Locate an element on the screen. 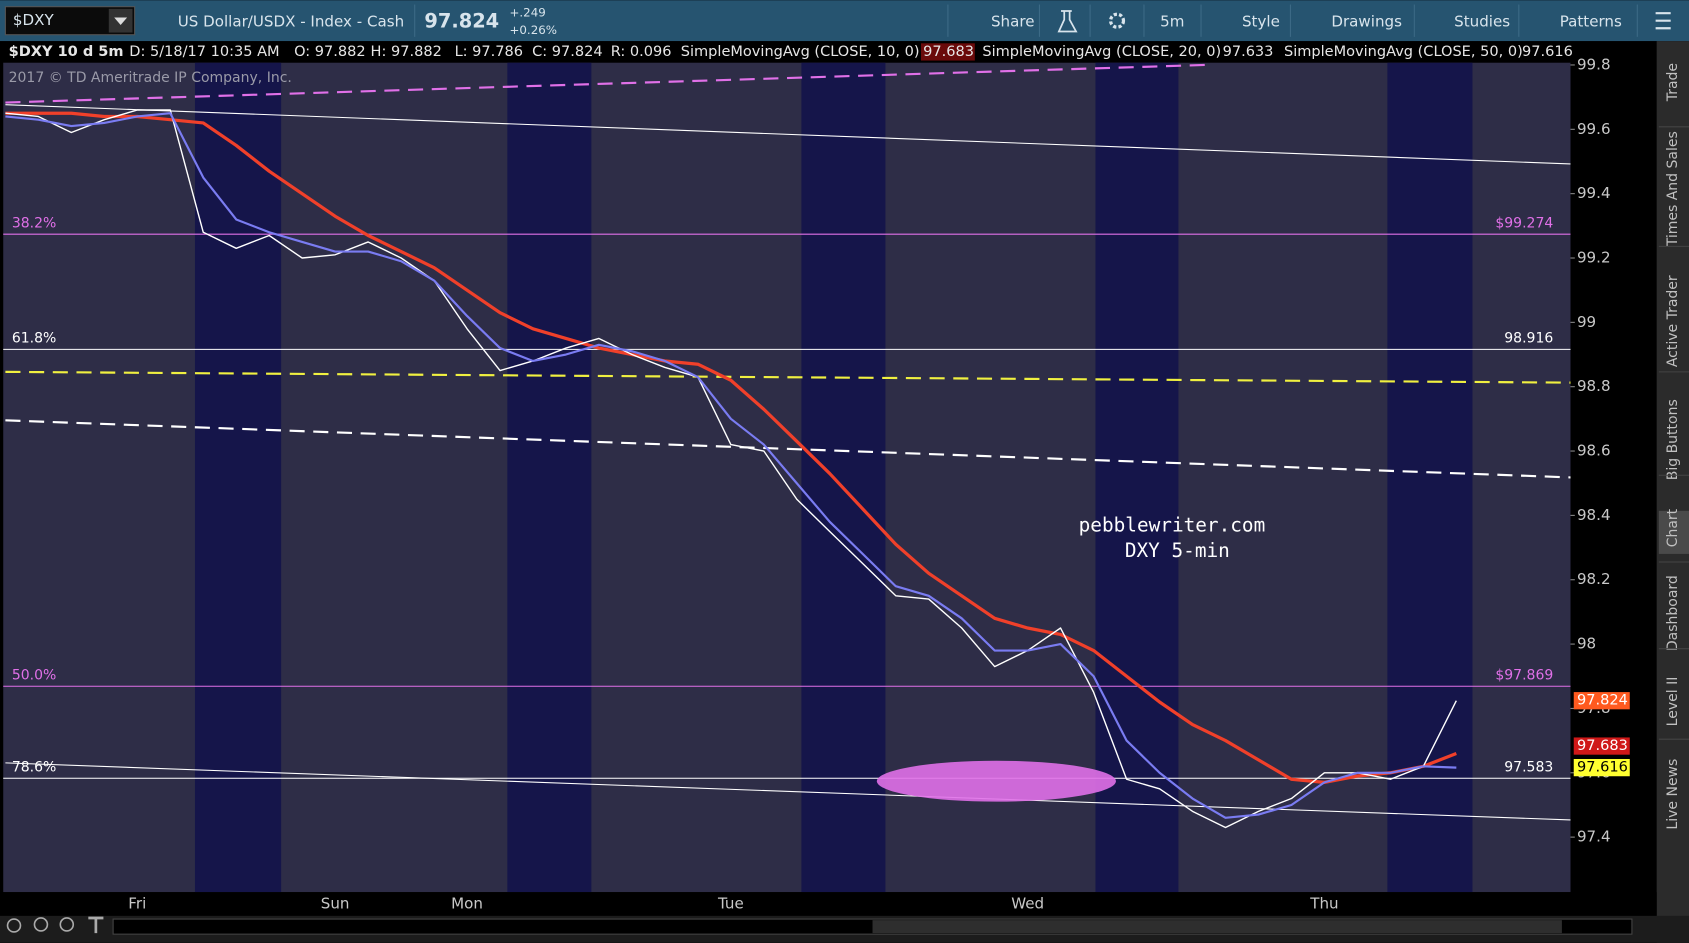  toolbar is located at coordinates (844, 21).